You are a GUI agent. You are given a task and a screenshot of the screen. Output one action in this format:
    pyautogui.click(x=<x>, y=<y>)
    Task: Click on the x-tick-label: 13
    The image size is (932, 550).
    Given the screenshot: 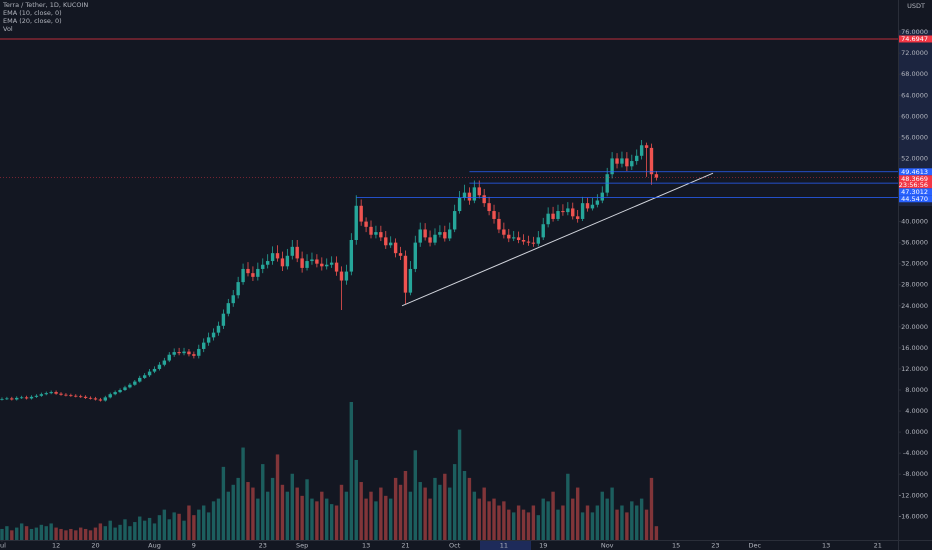 What is the action you would take?
    pyautogui.click(x=826, y=546)
    